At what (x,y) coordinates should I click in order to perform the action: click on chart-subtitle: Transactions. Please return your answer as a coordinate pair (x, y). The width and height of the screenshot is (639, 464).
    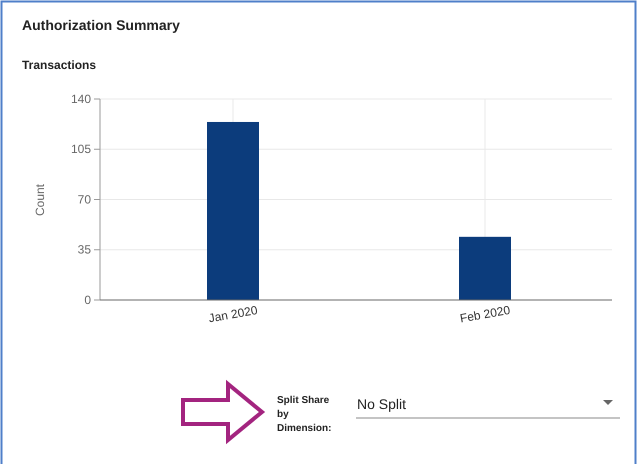
    Looking at the image, I should click on (59, 65).